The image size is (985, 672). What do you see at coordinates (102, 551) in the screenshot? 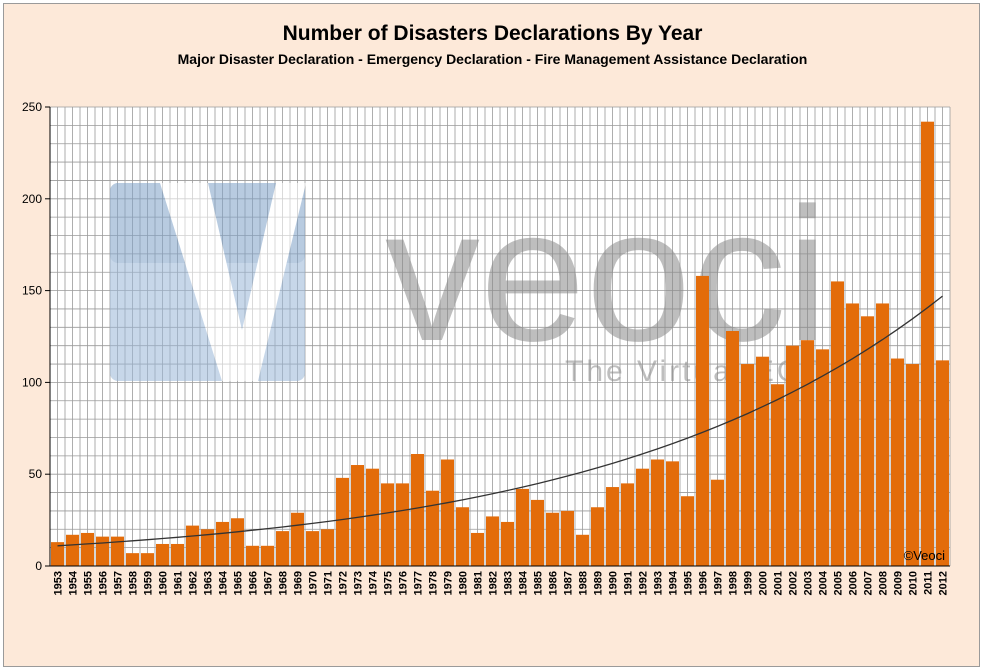
I see `bar-1956` at bounding box center [102, 551].